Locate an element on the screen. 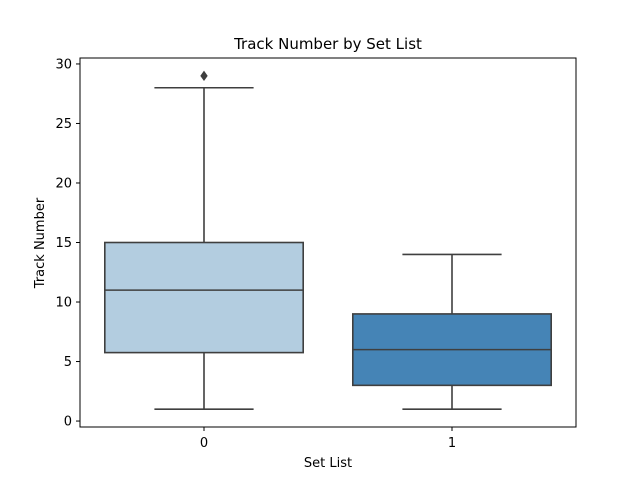 Image resolution: width=640 pixels, height=480 pixels. y-tick-label: 10 is located at coordinates (63, 303).